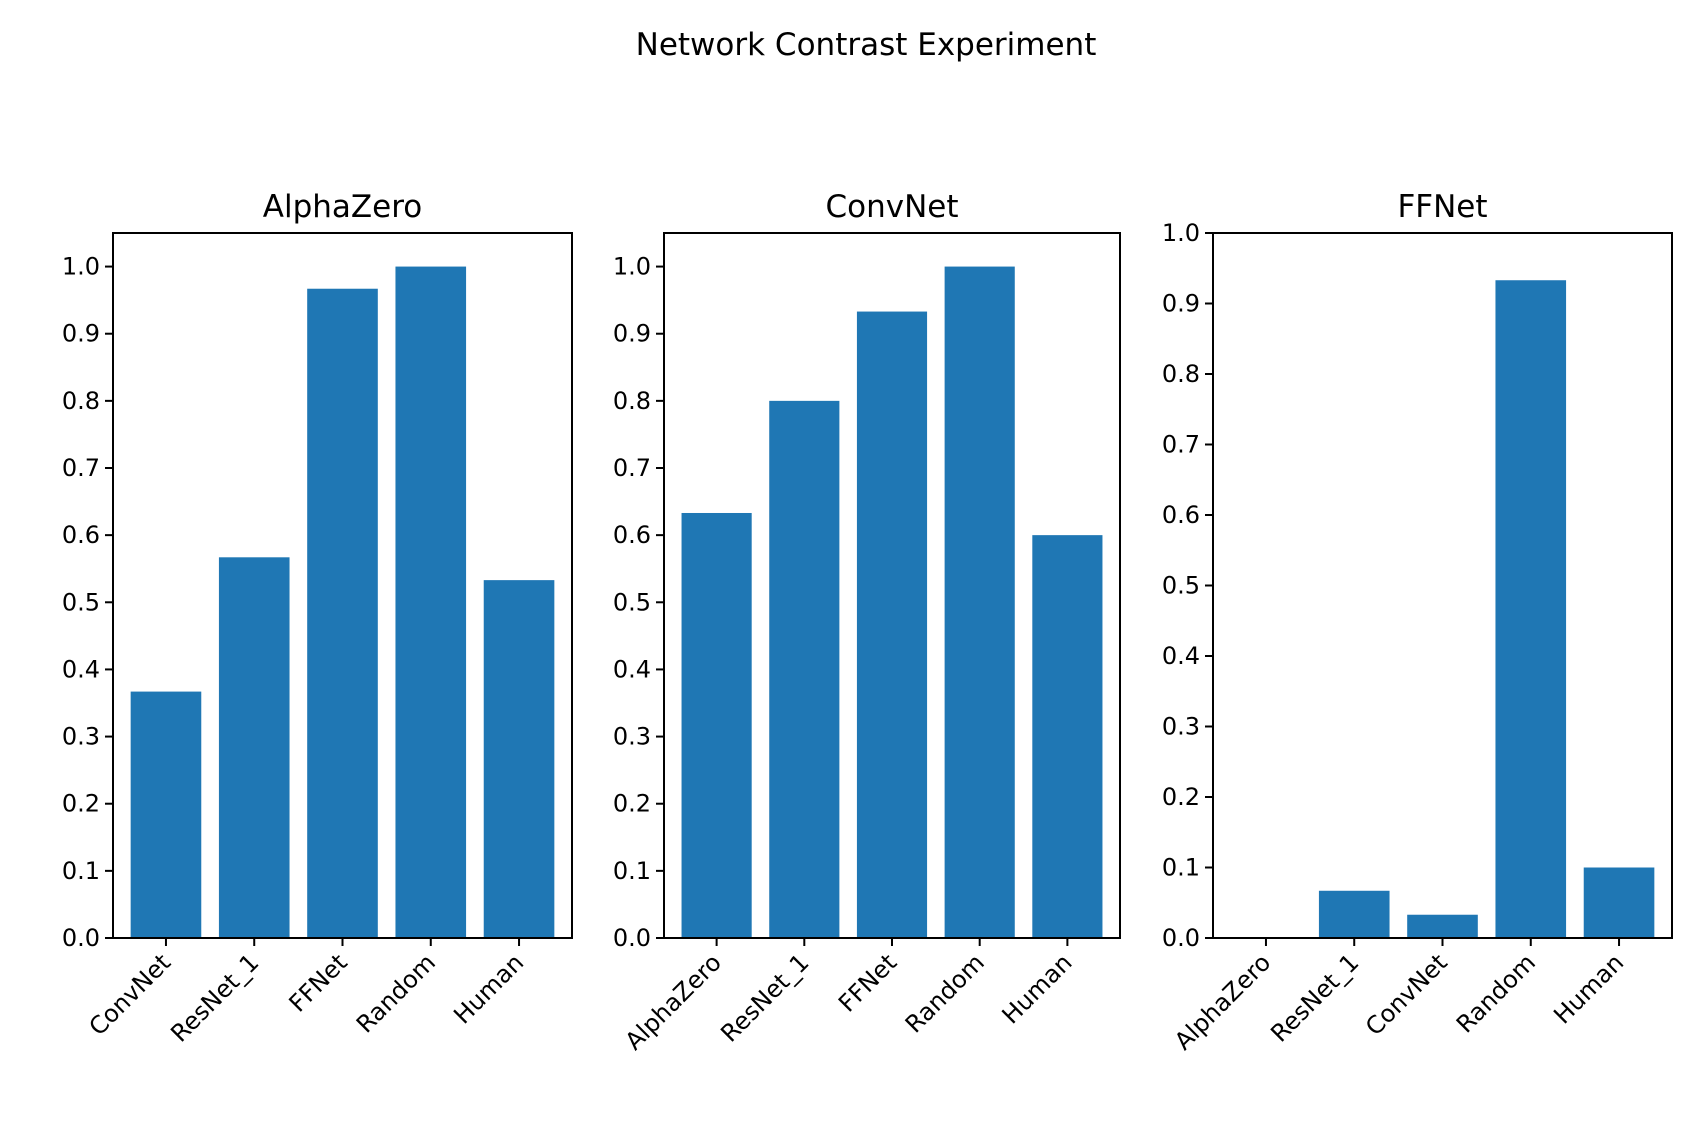 The height and width of the screenshot is (1126, 1684). Describe the element at coordinates (891, 207) in the screenshot. I see `subplot-title: ConvNet` at that location.